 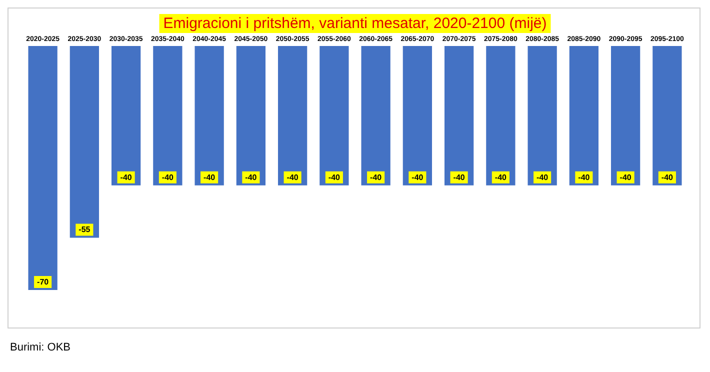 I want to click on data-label: -70, so click(x=43, y=282).